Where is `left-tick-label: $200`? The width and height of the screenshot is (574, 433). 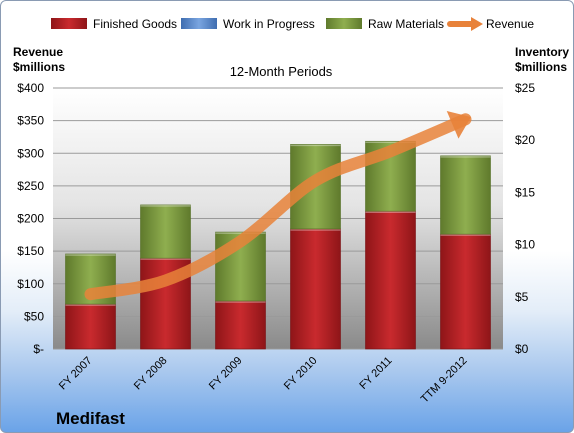 left-tick-label: $200 is located at coordinates (30, 219).